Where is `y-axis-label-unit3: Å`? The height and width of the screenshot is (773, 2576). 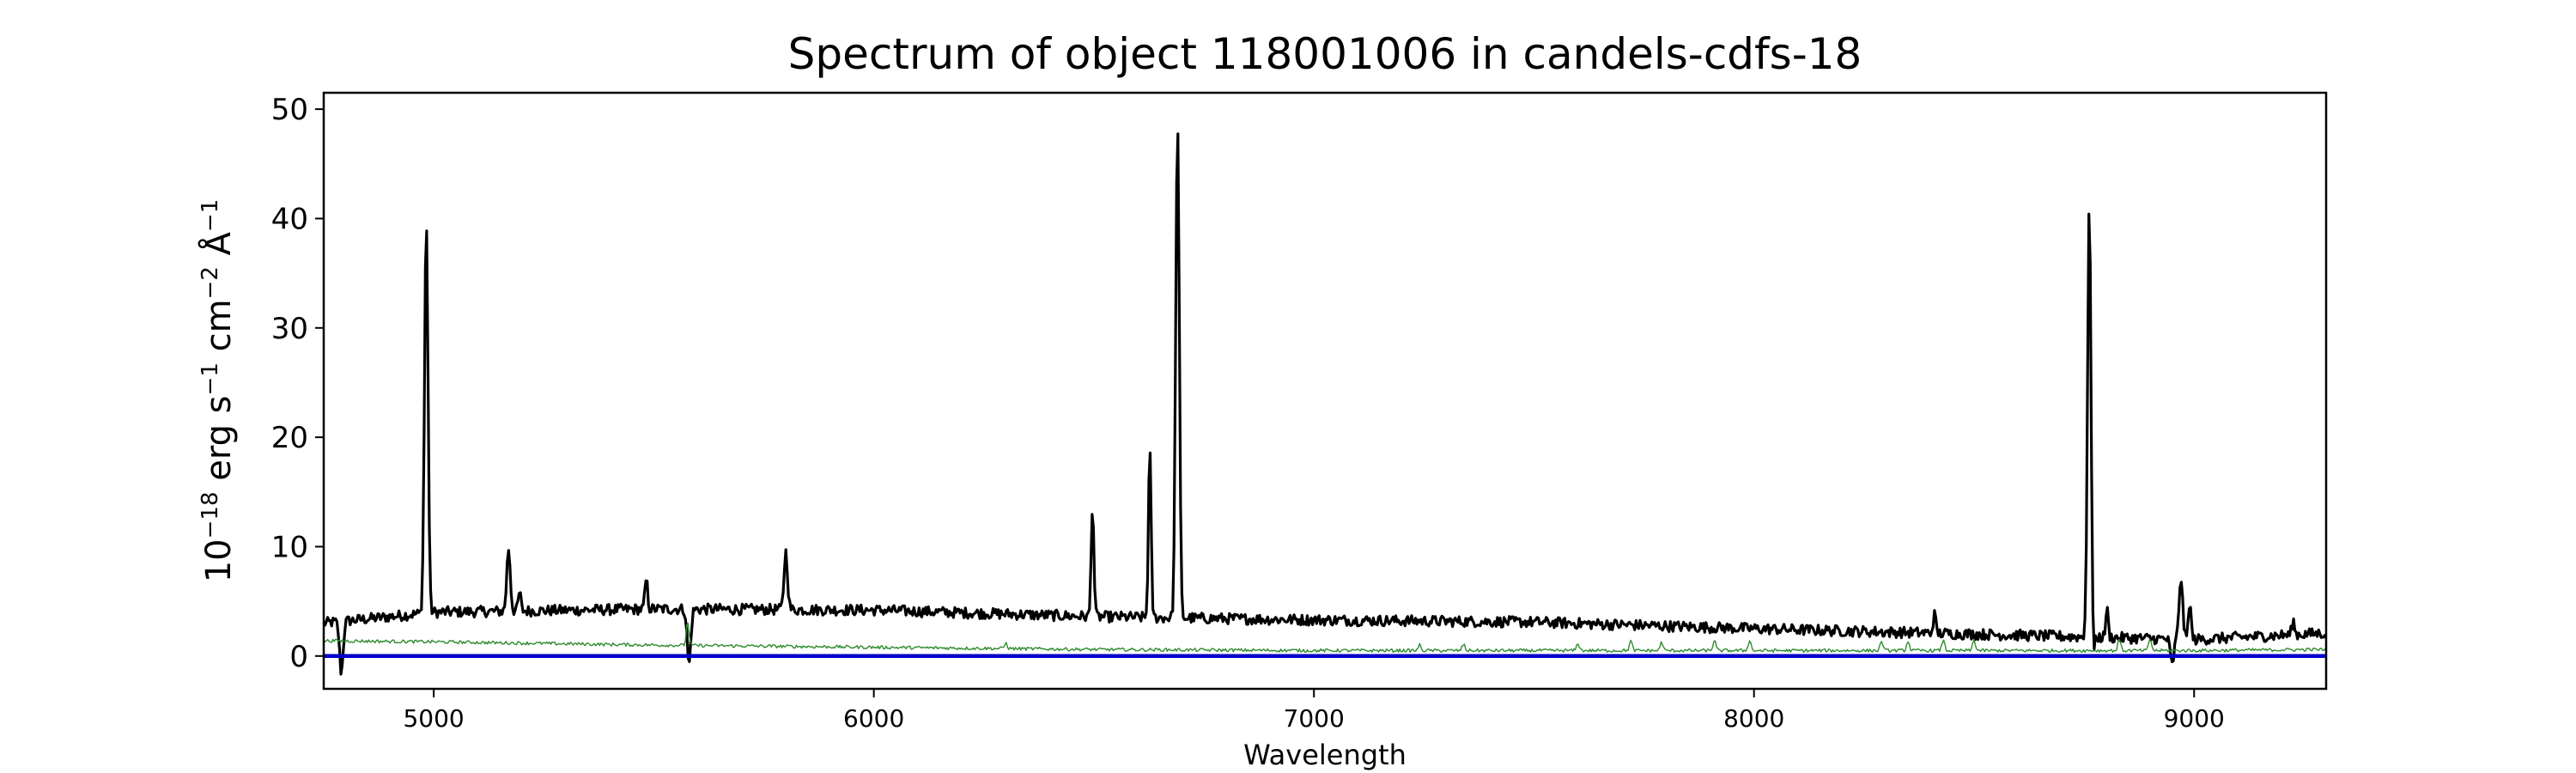
y-axis-label-unit3: Å is located at coordinates (218, 249).